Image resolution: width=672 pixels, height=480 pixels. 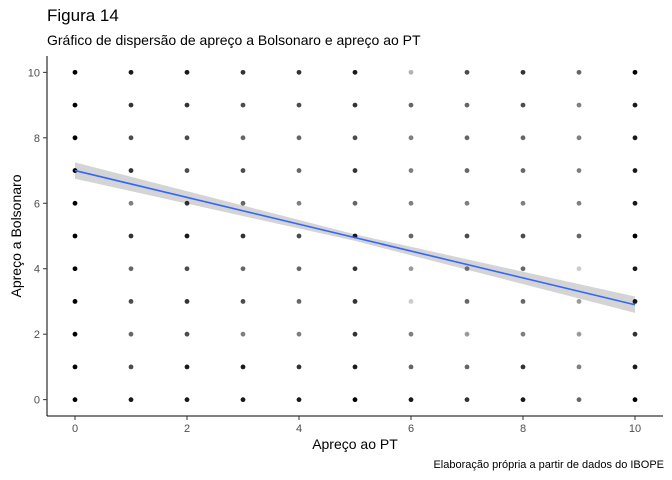 What do you see at coordinates (355, 444) in the screenshot?
I see `x-axis-title: Apreço ao PT` at bounding box center [355, 444].